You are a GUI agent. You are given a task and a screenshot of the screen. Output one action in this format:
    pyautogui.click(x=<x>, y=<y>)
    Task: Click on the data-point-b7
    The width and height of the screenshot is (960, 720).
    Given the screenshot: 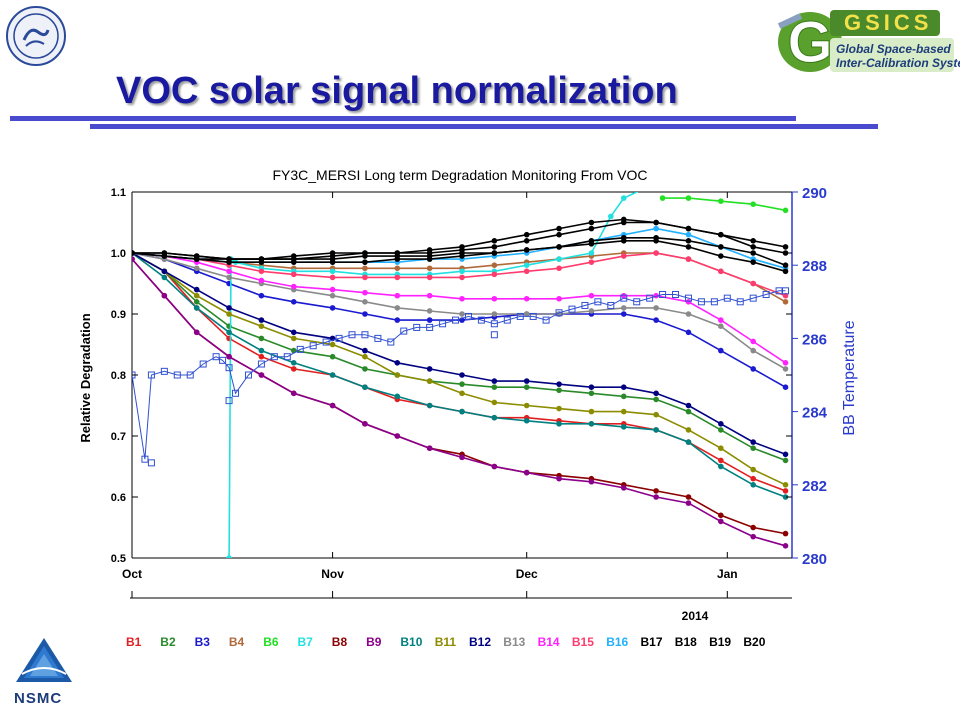 What is the action you would take?
    pyautogui.click(x=229, y=556)
    